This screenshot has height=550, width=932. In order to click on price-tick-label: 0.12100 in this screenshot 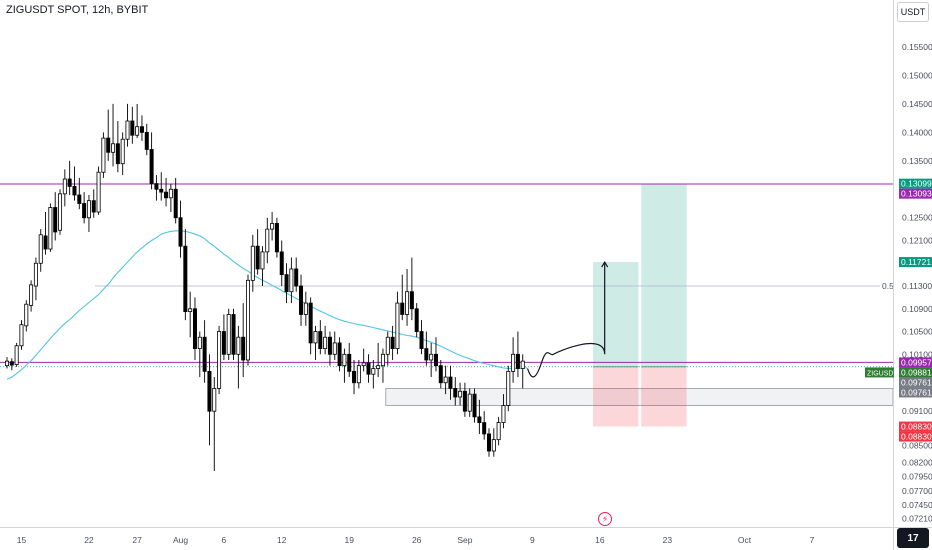, I will do `click(917, 240)`.